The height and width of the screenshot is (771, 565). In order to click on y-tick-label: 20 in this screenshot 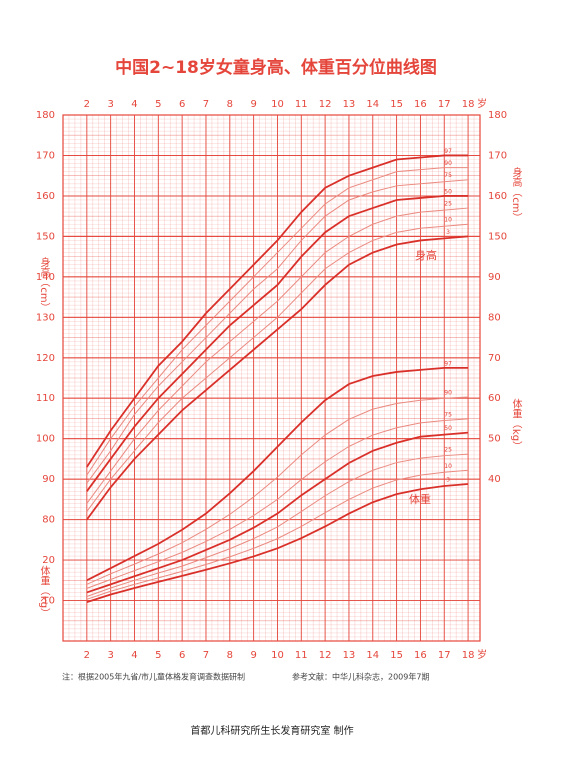, I will do `click(48, 560)`.